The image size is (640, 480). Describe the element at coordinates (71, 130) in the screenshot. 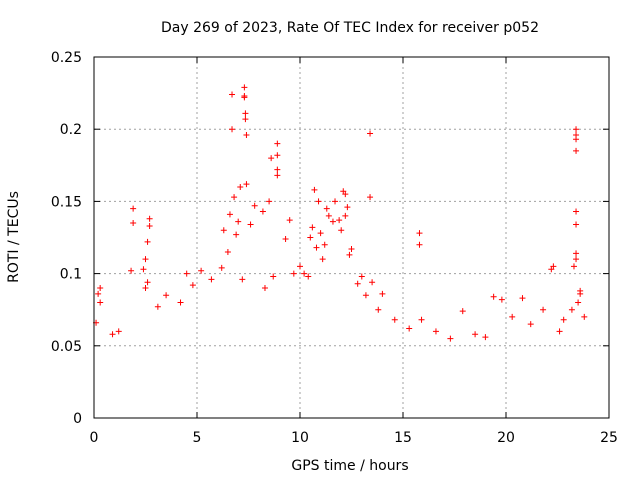

I see `y-tick-label: 0.2` at that location.